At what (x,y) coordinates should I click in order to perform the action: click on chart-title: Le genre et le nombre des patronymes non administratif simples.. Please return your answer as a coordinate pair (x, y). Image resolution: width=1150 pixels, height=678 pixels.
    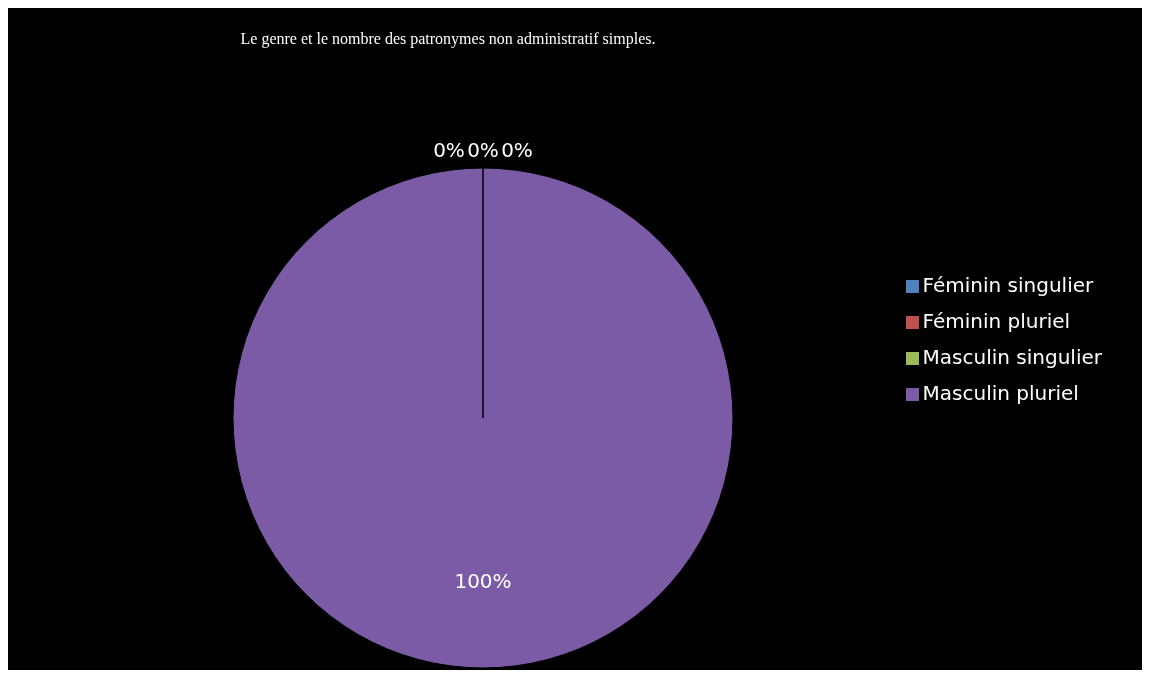
    Looking at the image, I should click on (448, 39).